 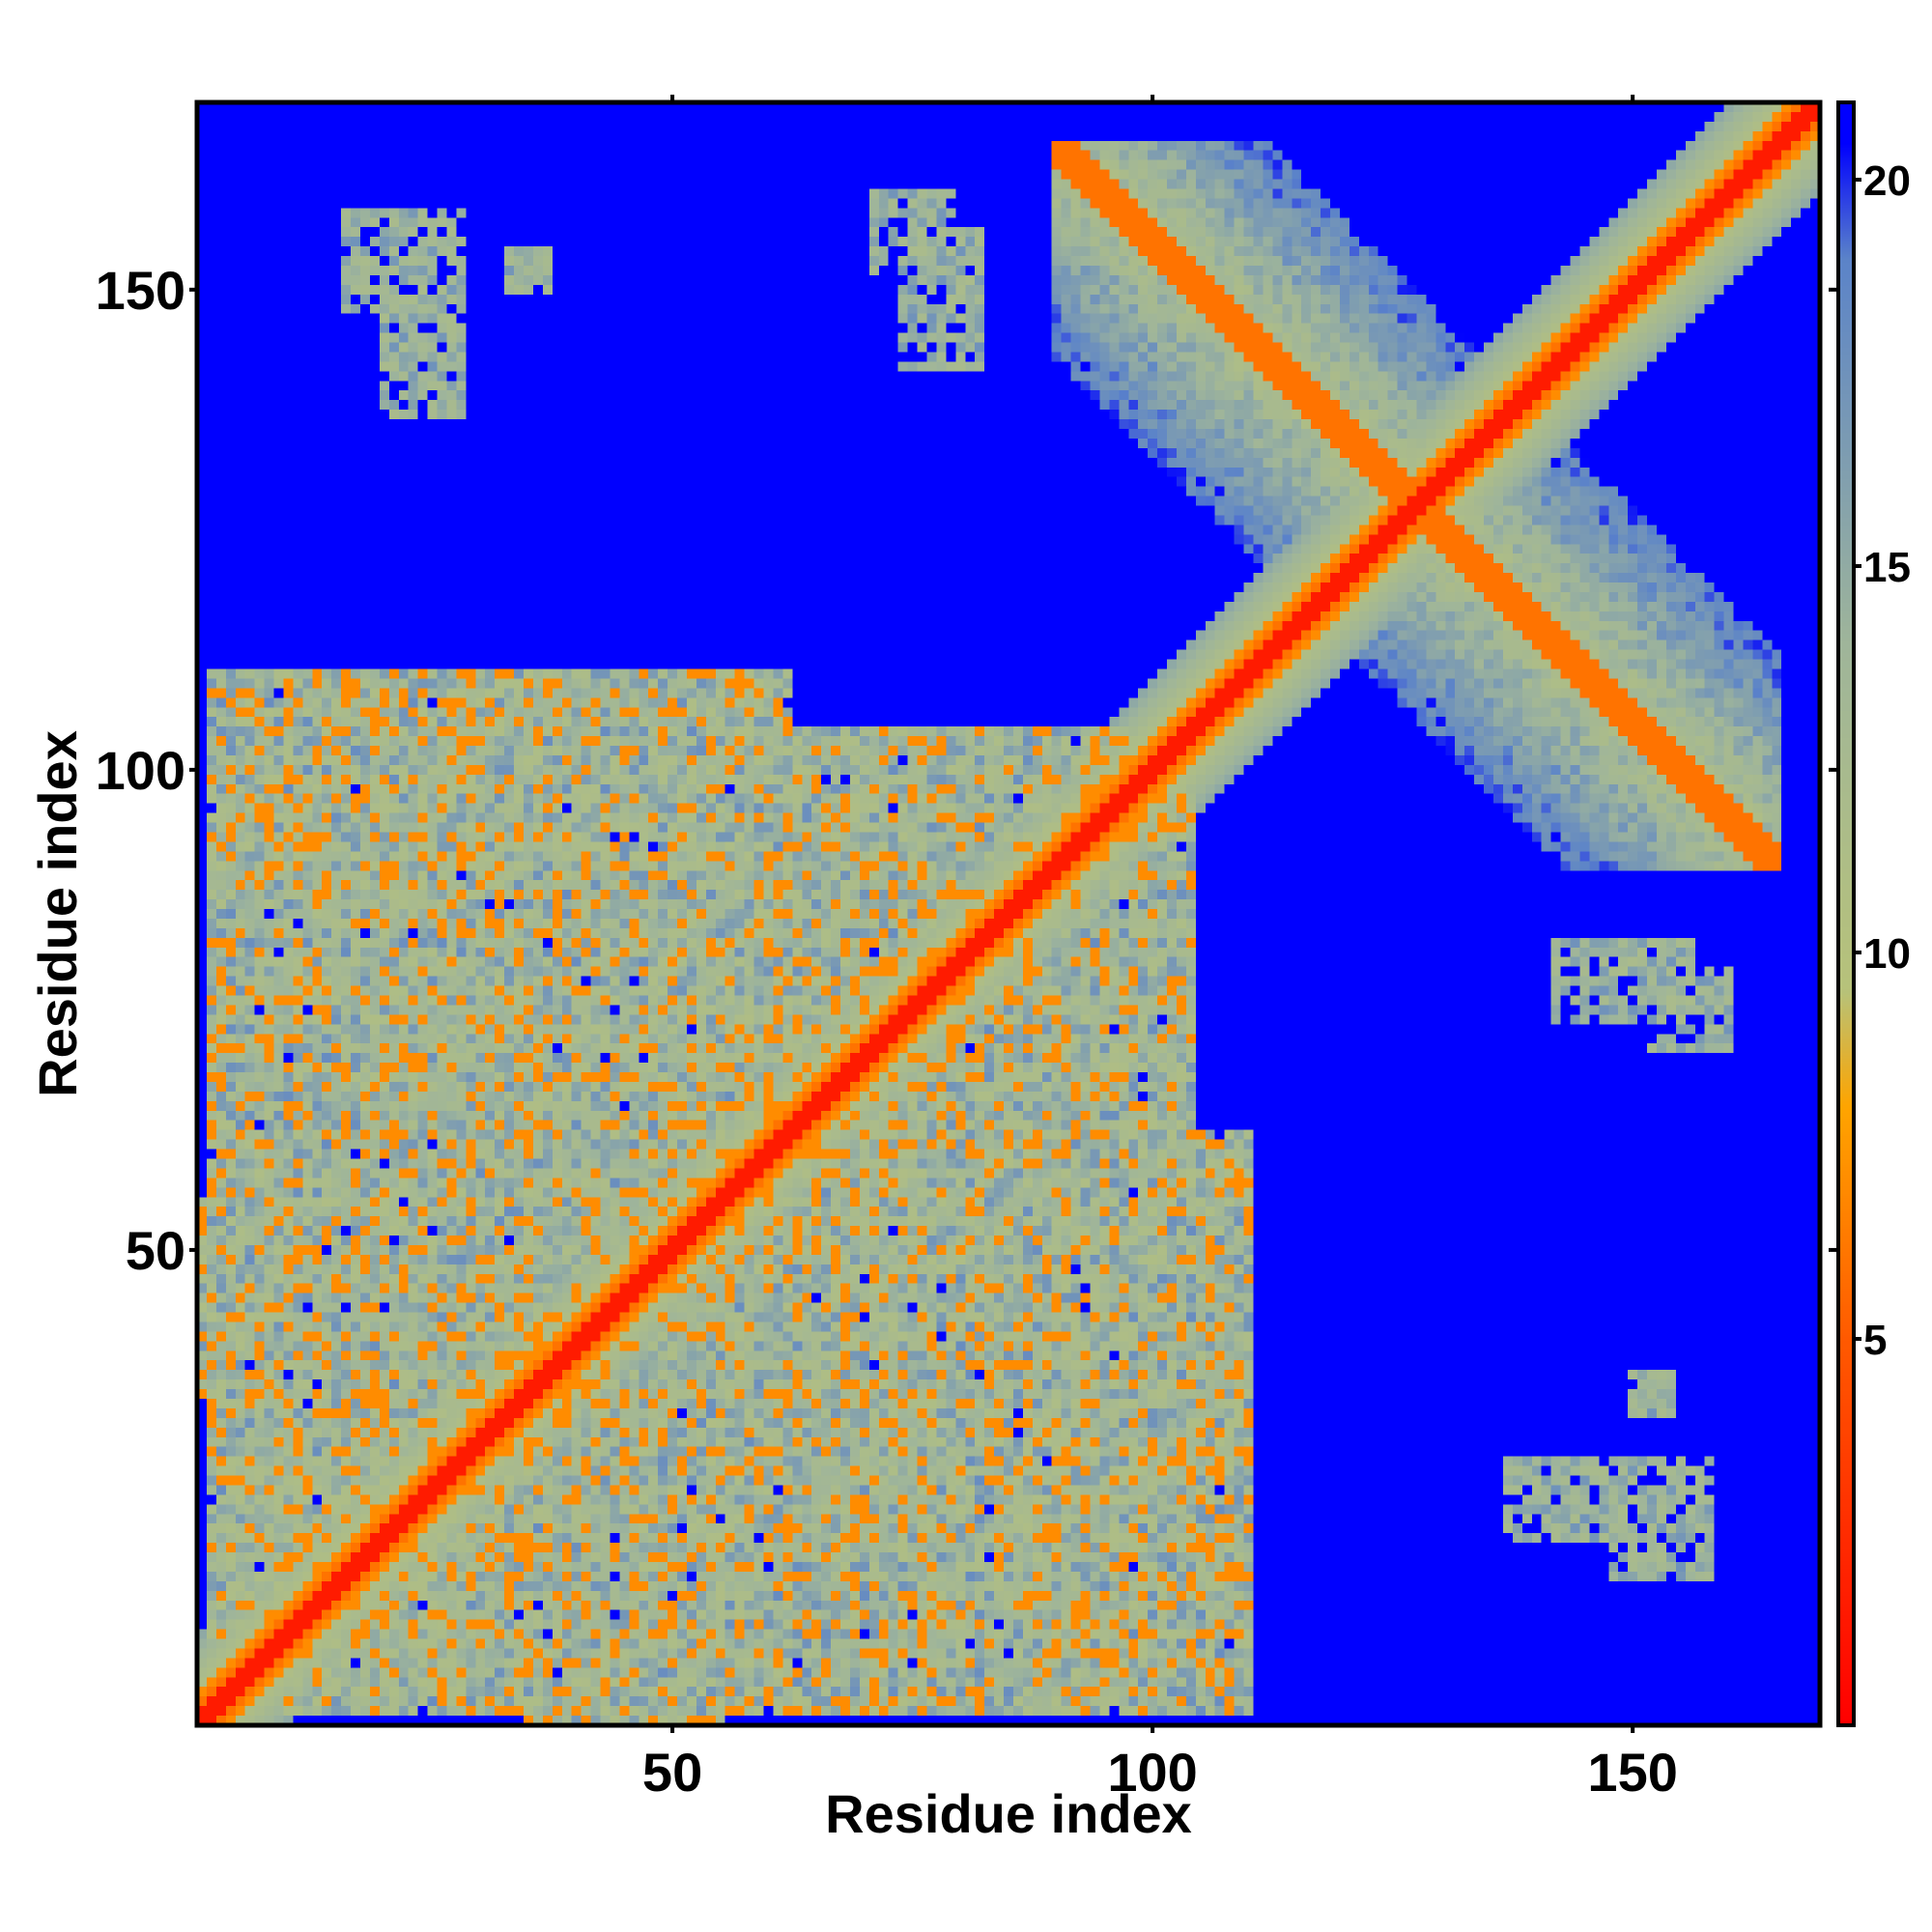 I want to click on colorbar-gradient, so click(x=1846, y=913).